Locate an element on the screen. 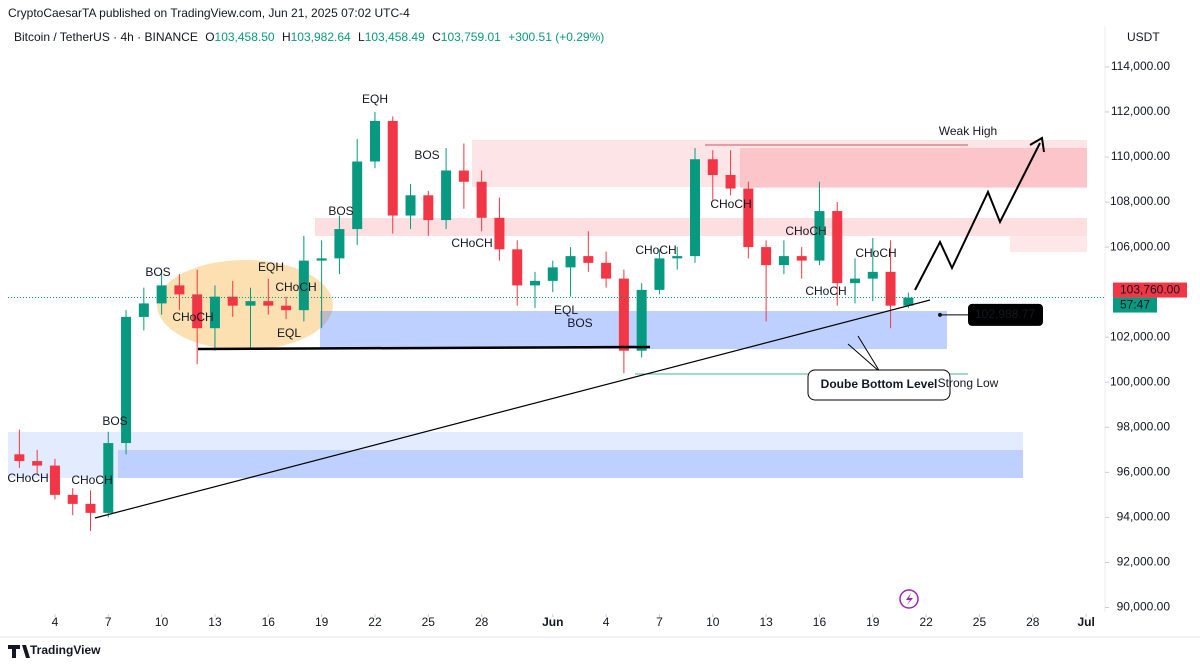  level-tag is located at coordinates (1005, 314).